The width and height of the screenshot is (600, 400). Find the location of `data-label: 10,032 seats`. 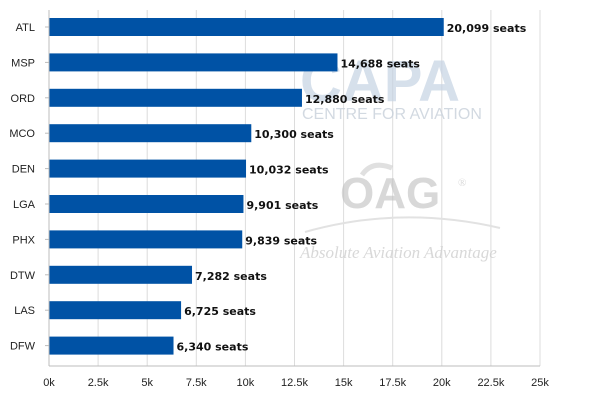

data-label: 10,032 seats is located at coordinates (289, 170).